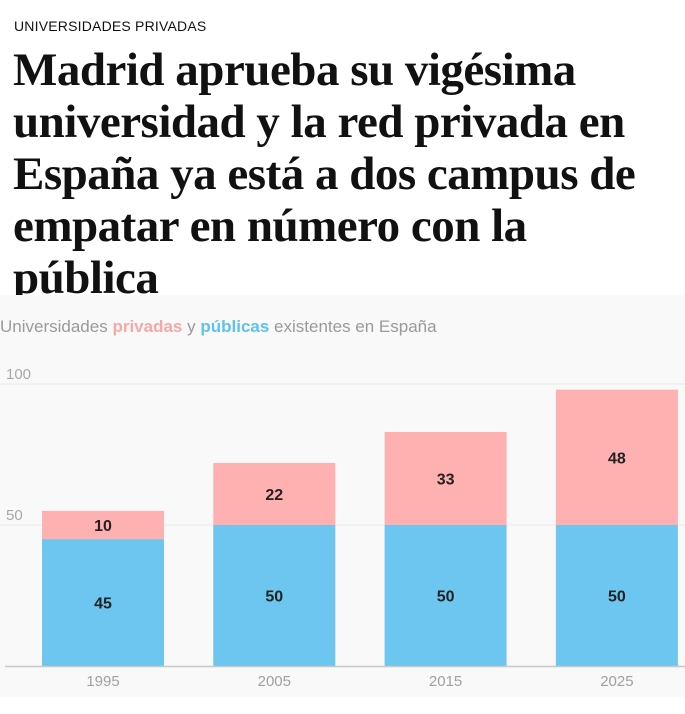 This screenshot has height=714, width=685. What do you see at coordinates (445, 681) in the screenshot?
I see `x-tick-label: 2015` at bounding box center [445, 681].